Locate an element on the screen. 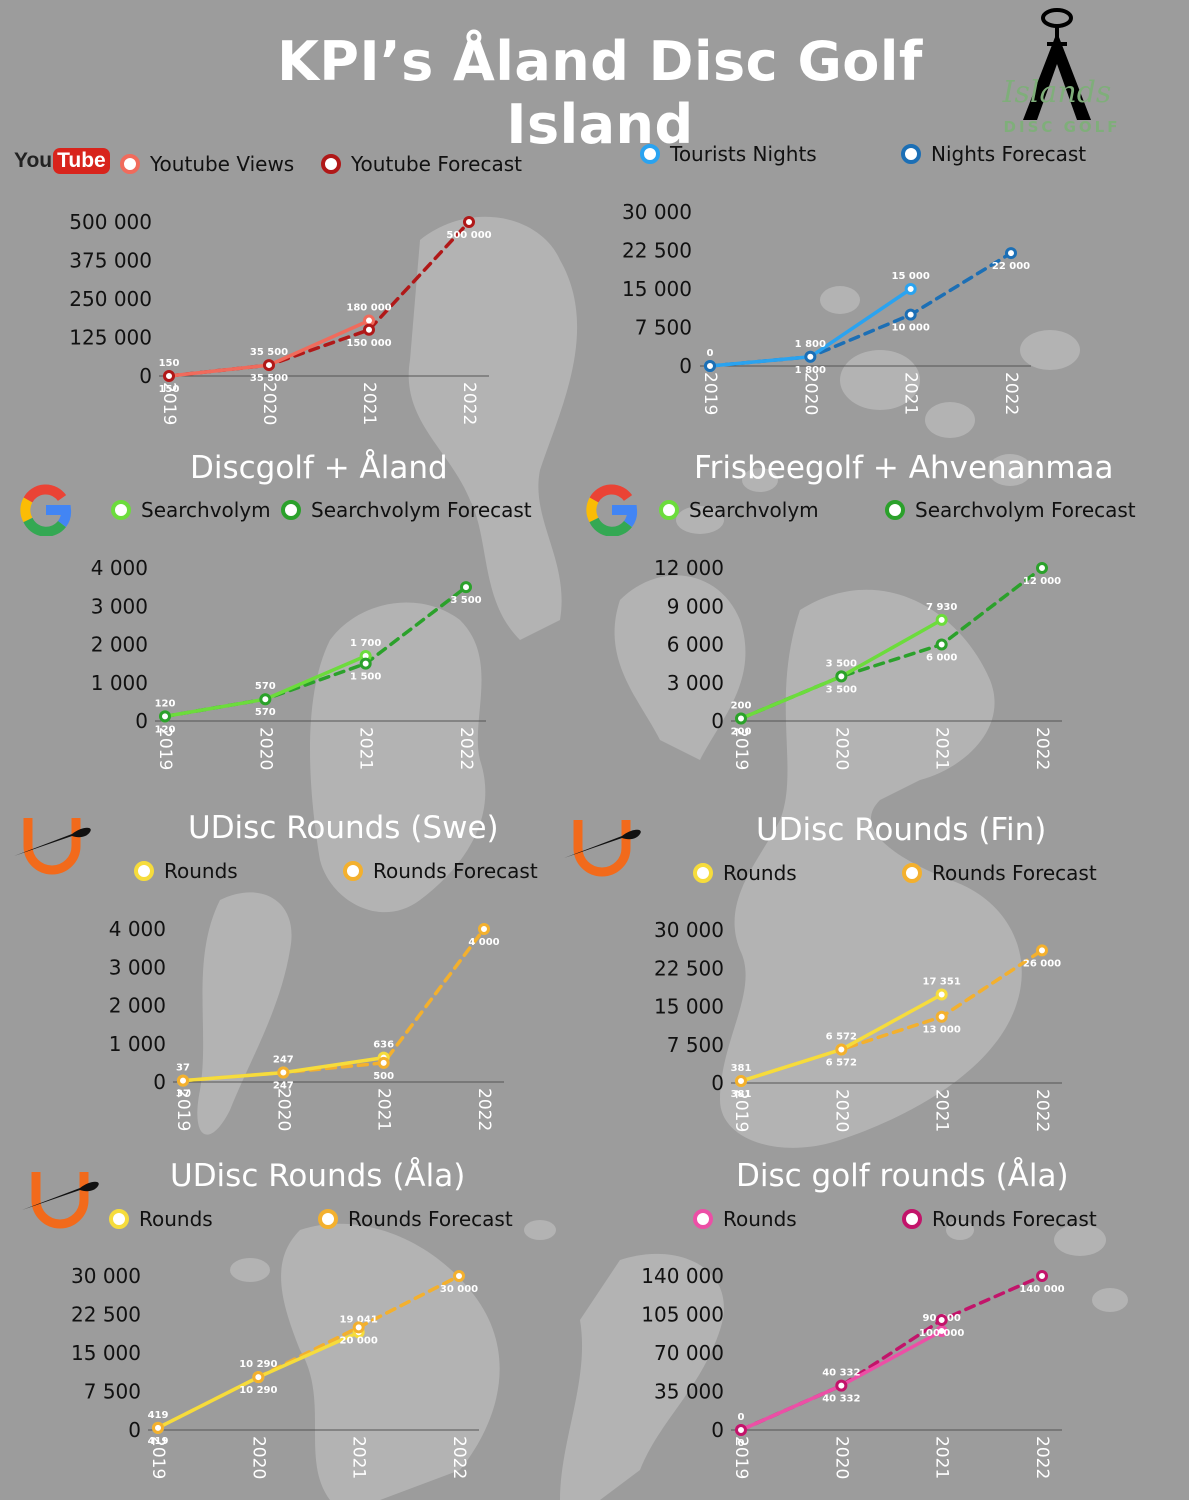 The height and width of the screenshot is (1500, 1189). logo-subtext: DISC GOLF is located at coordinates (1062, 127).